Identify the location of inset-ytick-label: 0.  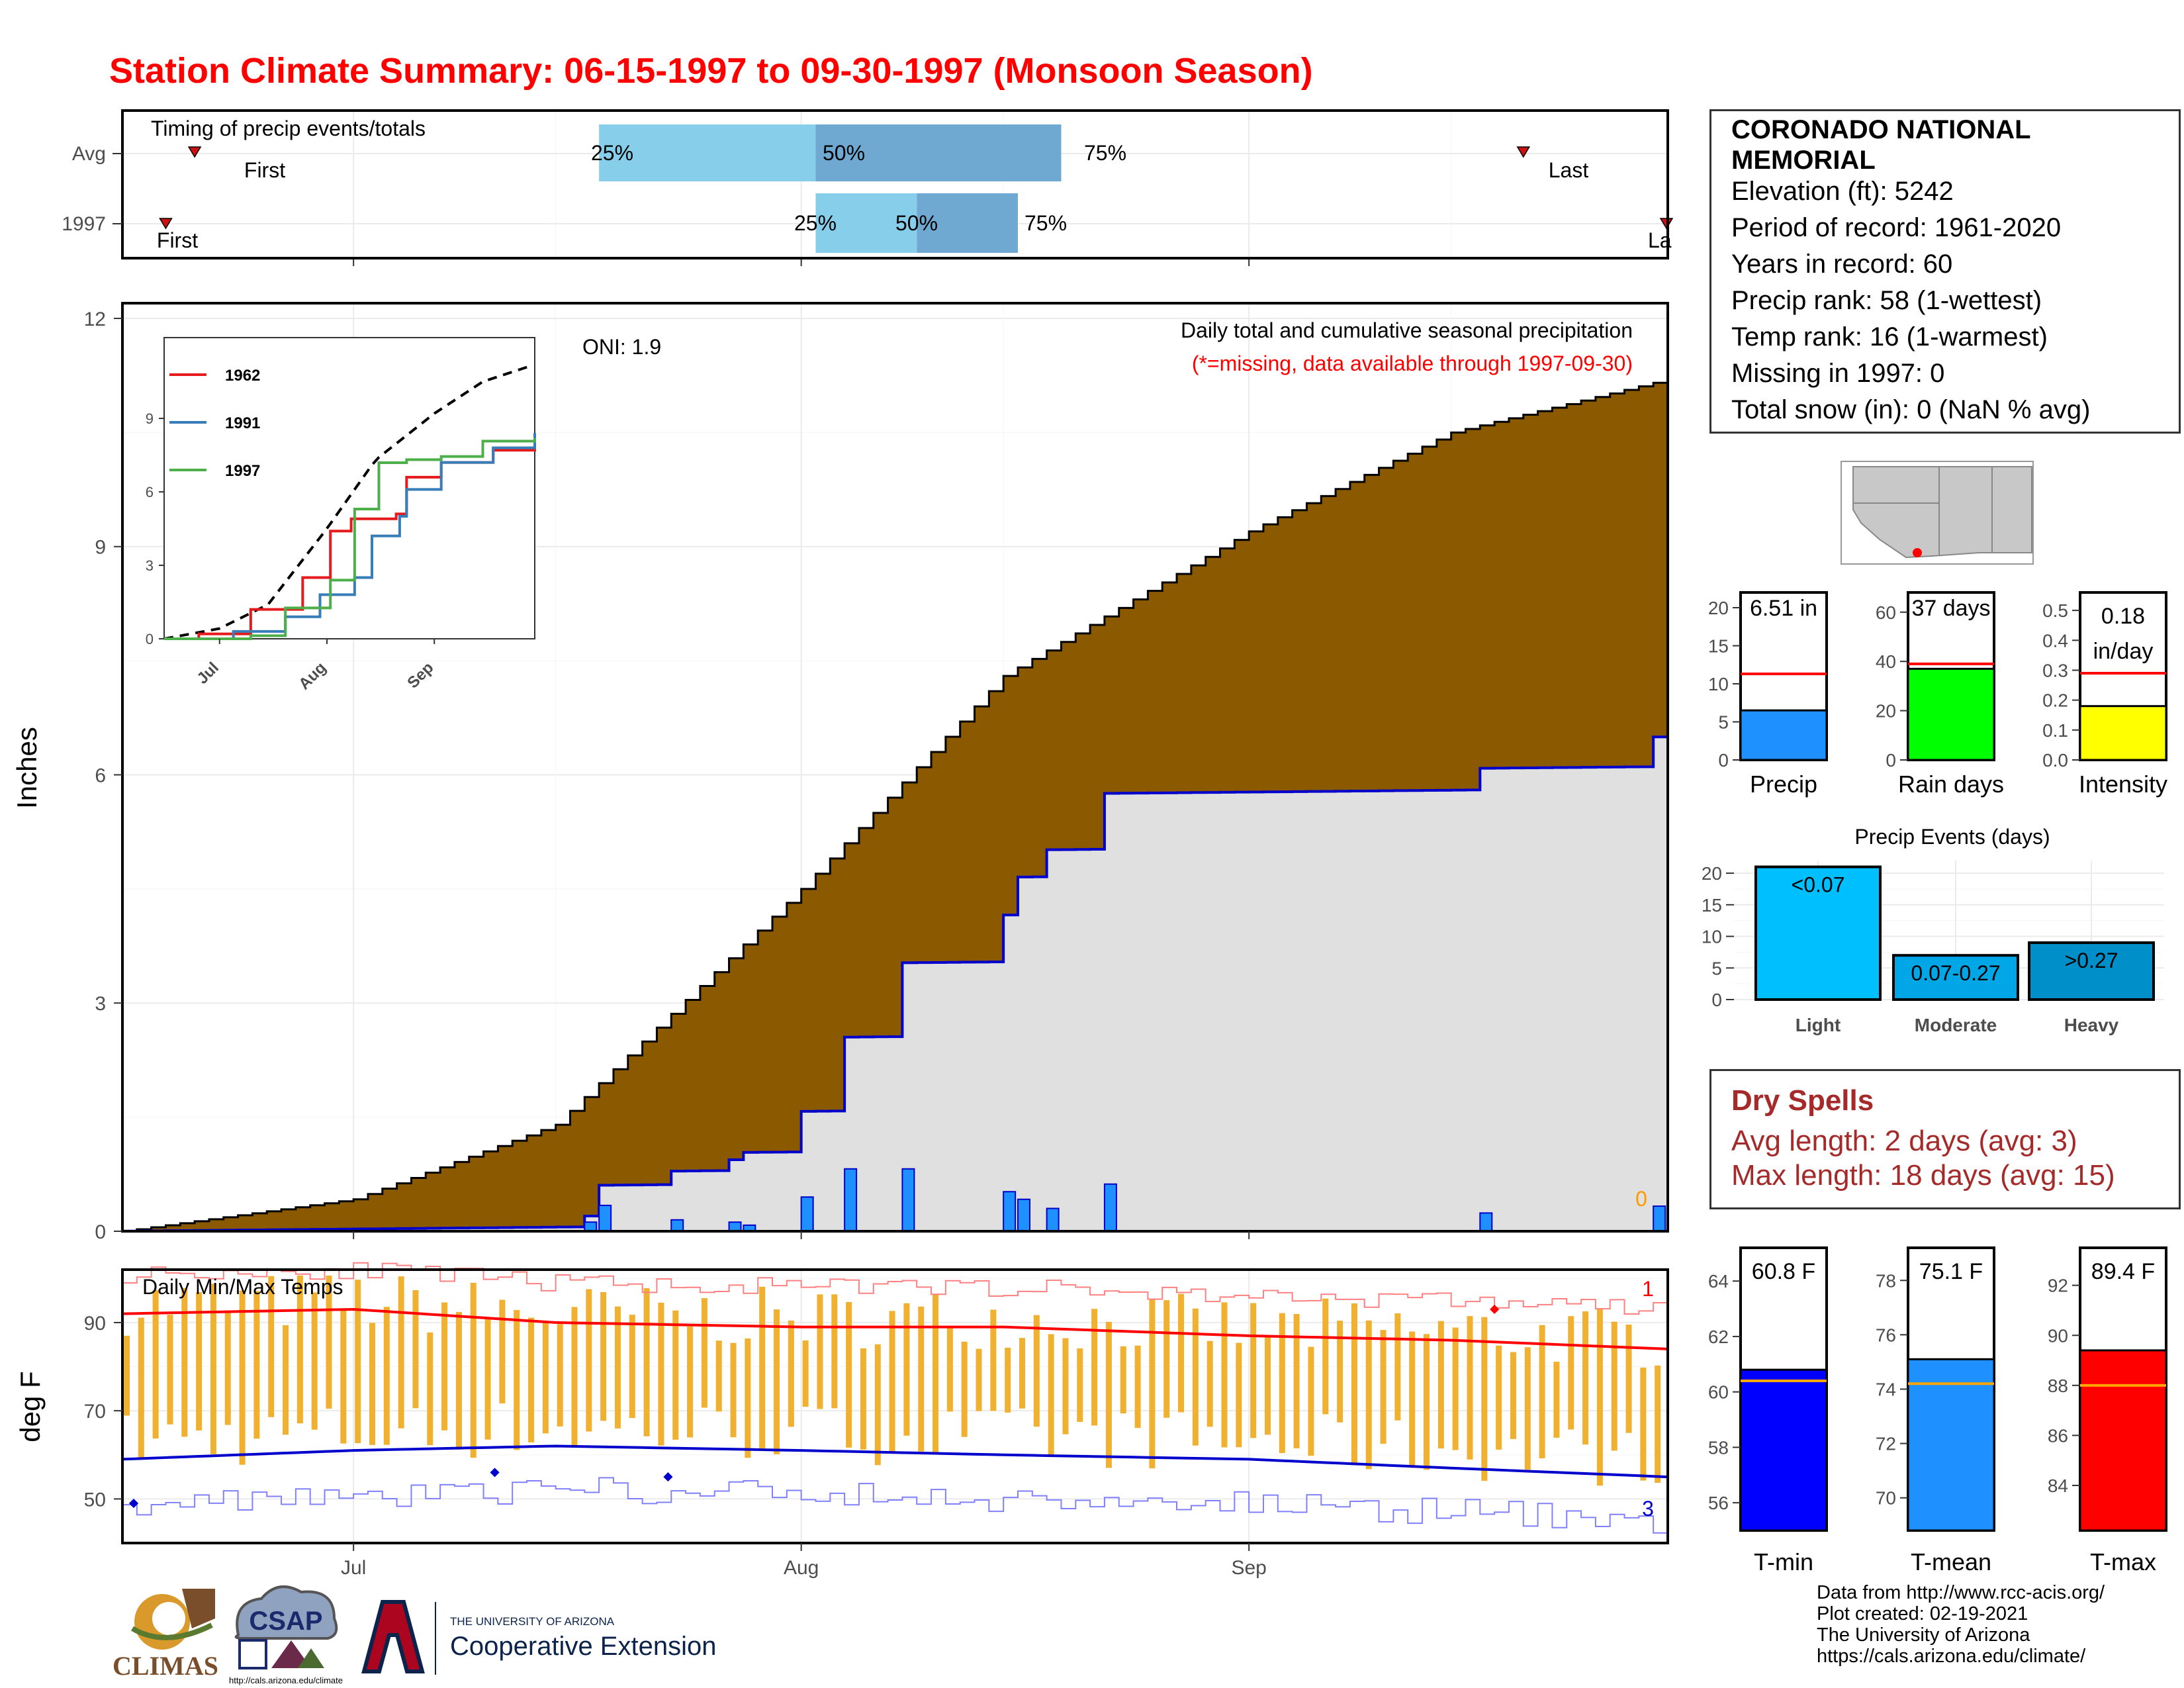
(150, 639).